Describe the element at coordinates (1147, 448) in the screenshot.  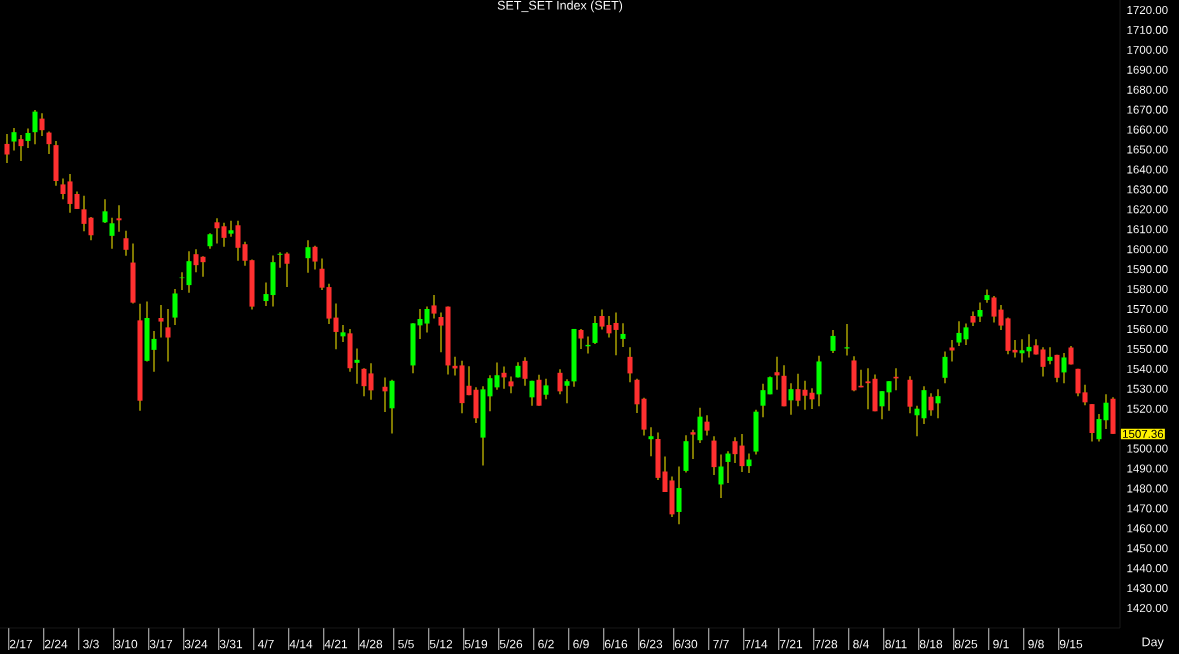
I see `y-tick-label: 1500.00` at that location.